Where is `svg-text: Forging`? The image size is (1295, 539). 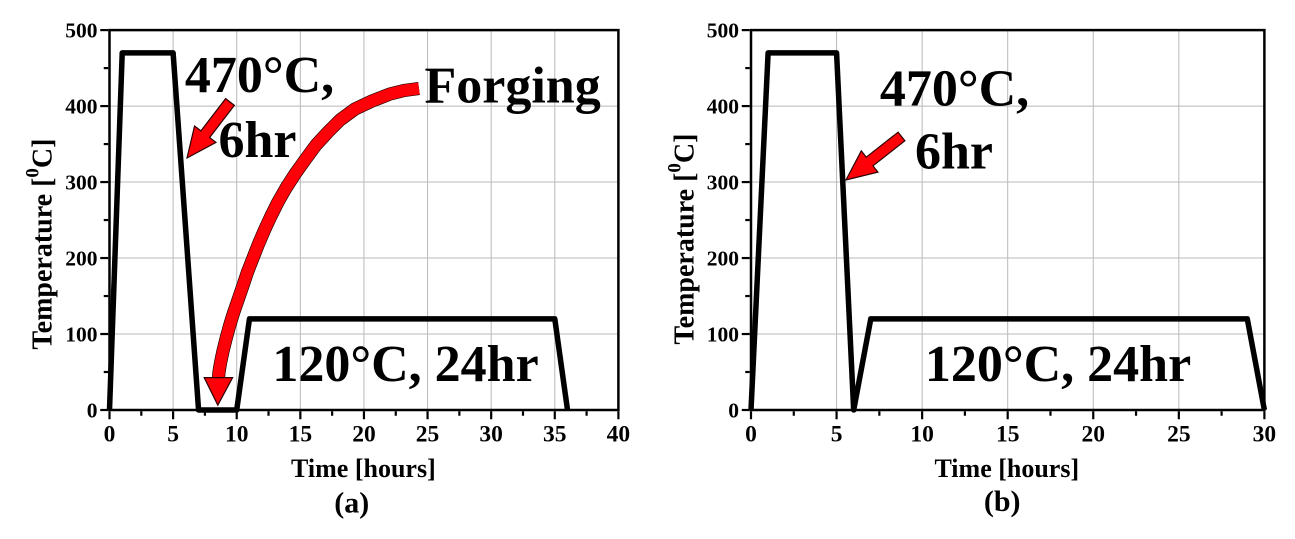 svg-text: Forging is located at coordinates (512, 86).